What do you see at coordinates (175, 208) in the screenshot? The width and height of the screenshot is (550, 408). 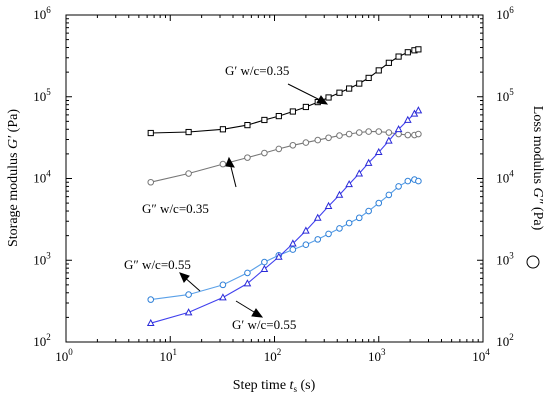 I see `annotation-gdoubleprime-035: G″ w/c=0.35` at bounding box center [175, 208].